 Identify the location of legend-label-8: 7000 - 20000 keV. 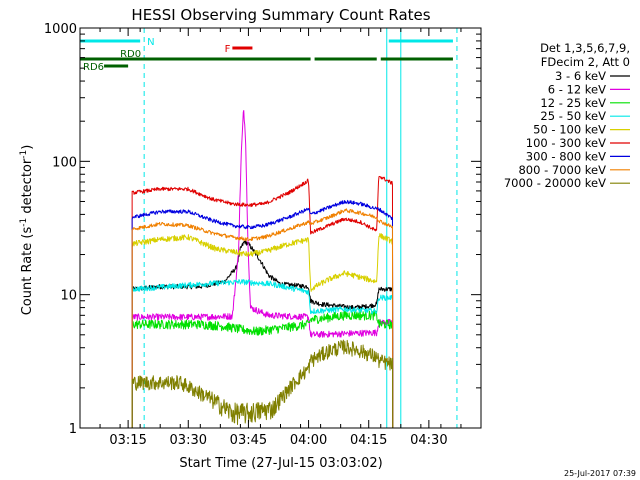
(555, 183).